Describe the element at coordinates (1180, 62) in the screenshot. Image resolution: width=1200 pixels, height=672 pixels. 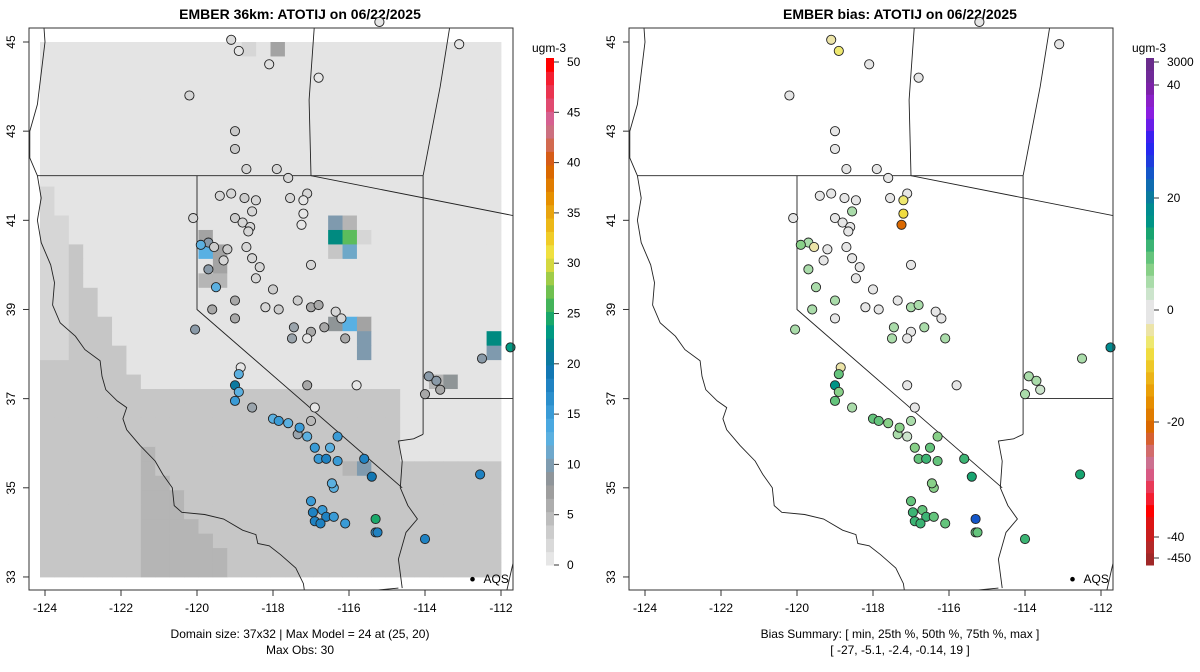
I see `colorbar-tick-label: 3000` at that location.